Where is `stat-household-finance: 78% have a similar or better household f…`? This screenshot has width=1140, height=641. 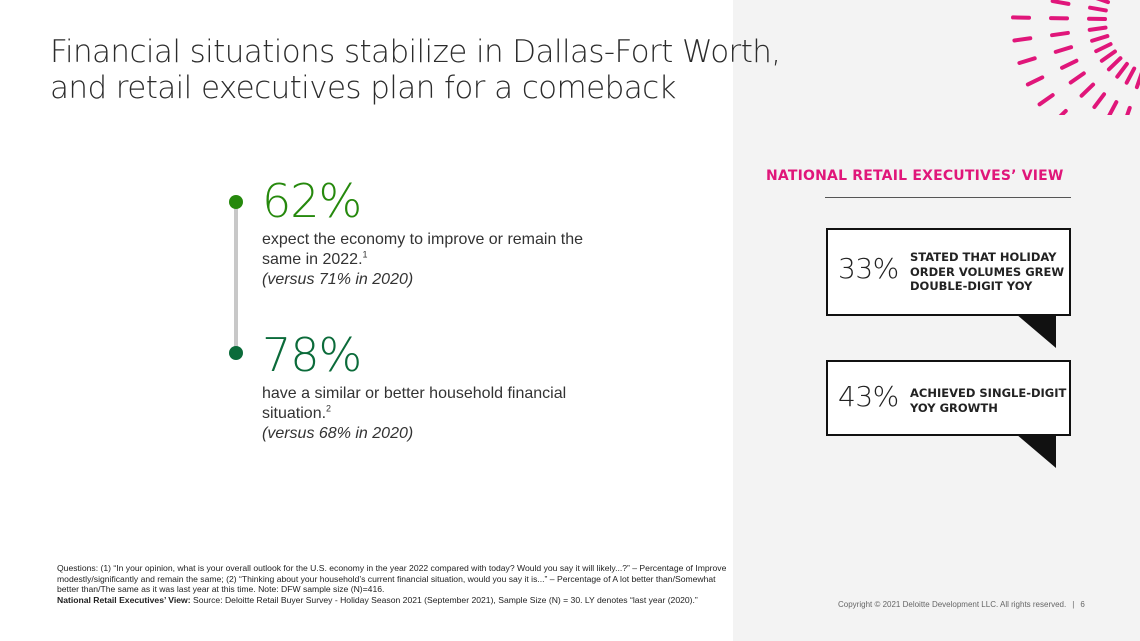
stat-household-finance: 78% have a similar or better household f… is located at coordinates (427, 385).